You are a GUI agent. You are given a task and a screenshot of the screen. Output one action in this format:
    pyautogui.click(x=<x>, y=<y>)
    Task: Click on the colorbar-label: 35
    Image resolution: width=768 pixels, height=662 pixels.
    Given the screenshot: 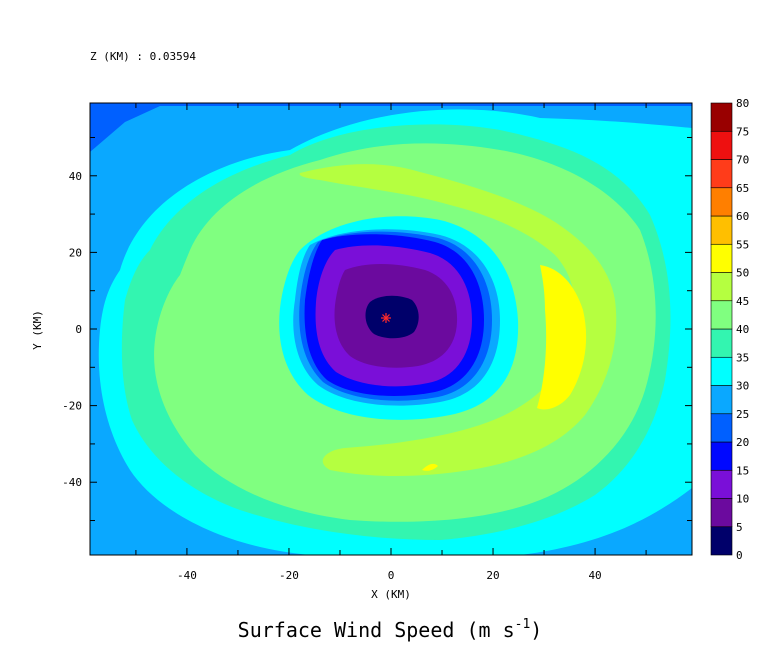 What is the action you would take?
    pyautogui.click(x=742, y=357)
    